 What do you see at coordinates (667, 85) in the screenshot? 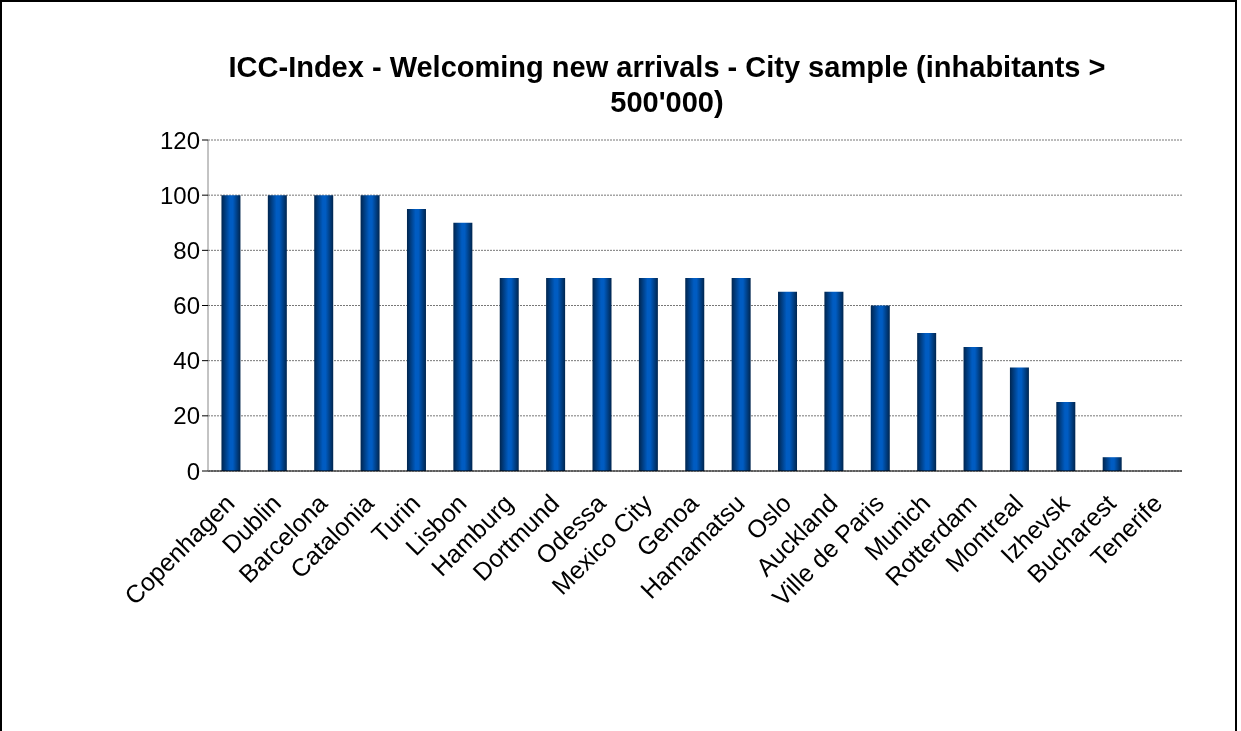
I see `chart-title: ICC-Index - Welcoming new arrivals - City sample (inhabitants > 500'000)` at bounding box center [667, 85].